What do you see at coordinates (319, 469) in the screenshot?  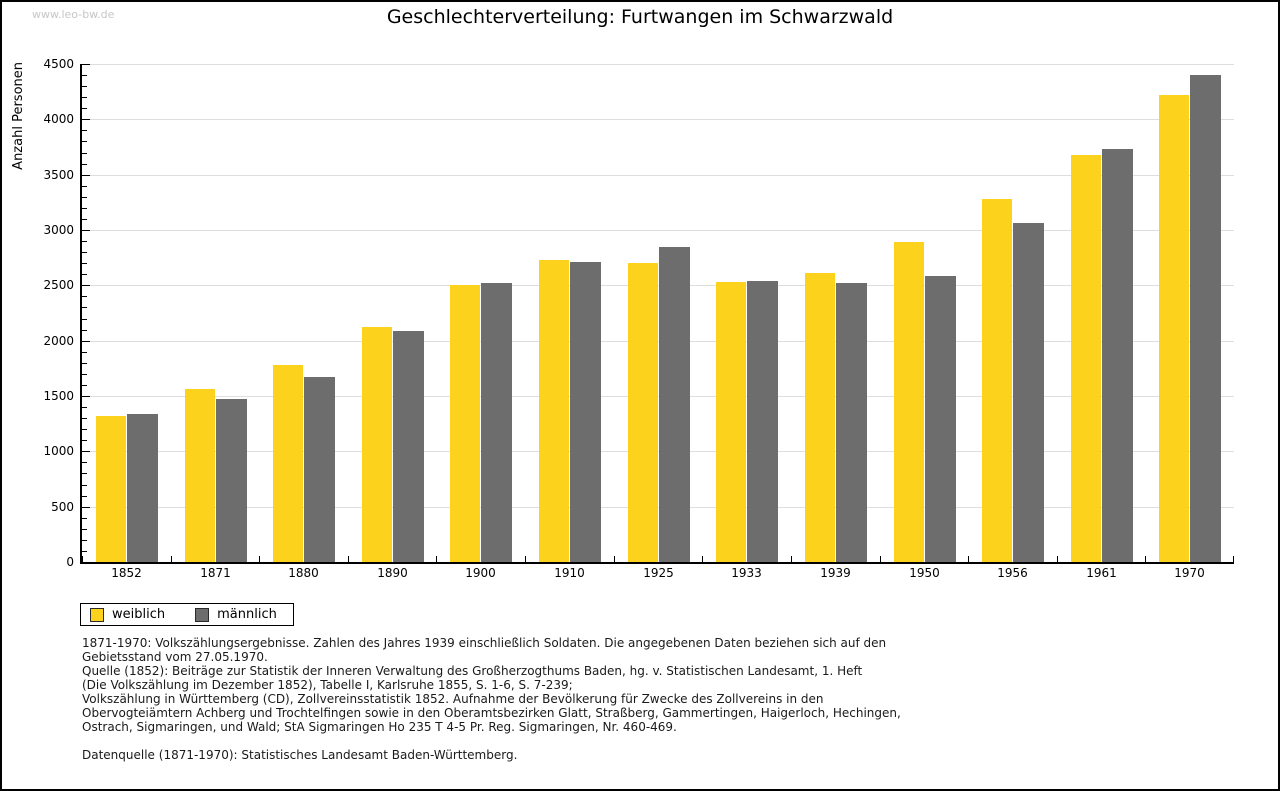 I see `bar-männlich-1880` at bounding box center [319, 469].